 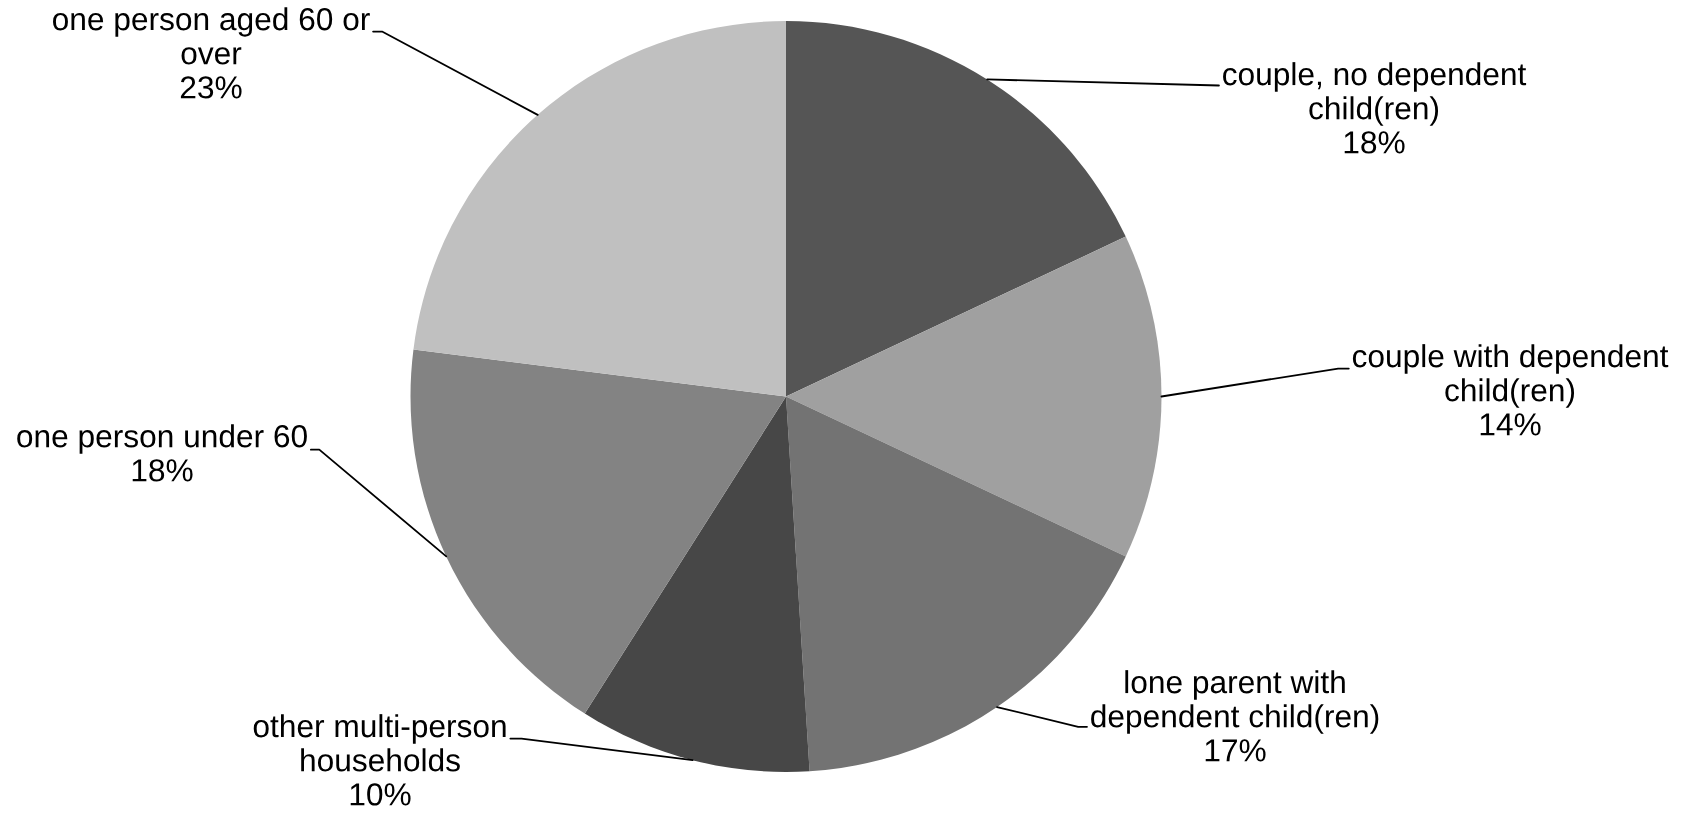 I want to click on data-label: 10%, so click(x=380, y=794).